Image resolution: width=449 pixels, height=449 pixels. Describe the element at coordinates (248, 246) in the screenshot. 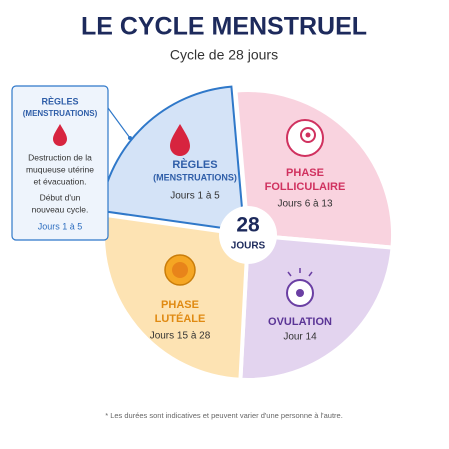

I see `center-label: JOURS` at that location.